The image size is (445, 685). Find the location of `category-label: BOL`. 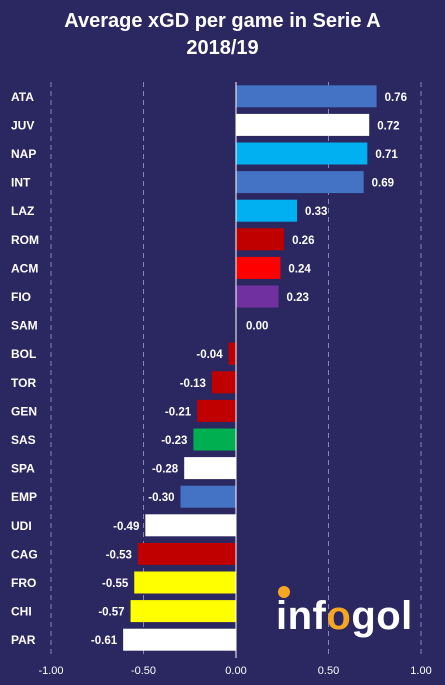

category-label: BOL is located at coordinates (23, 354).